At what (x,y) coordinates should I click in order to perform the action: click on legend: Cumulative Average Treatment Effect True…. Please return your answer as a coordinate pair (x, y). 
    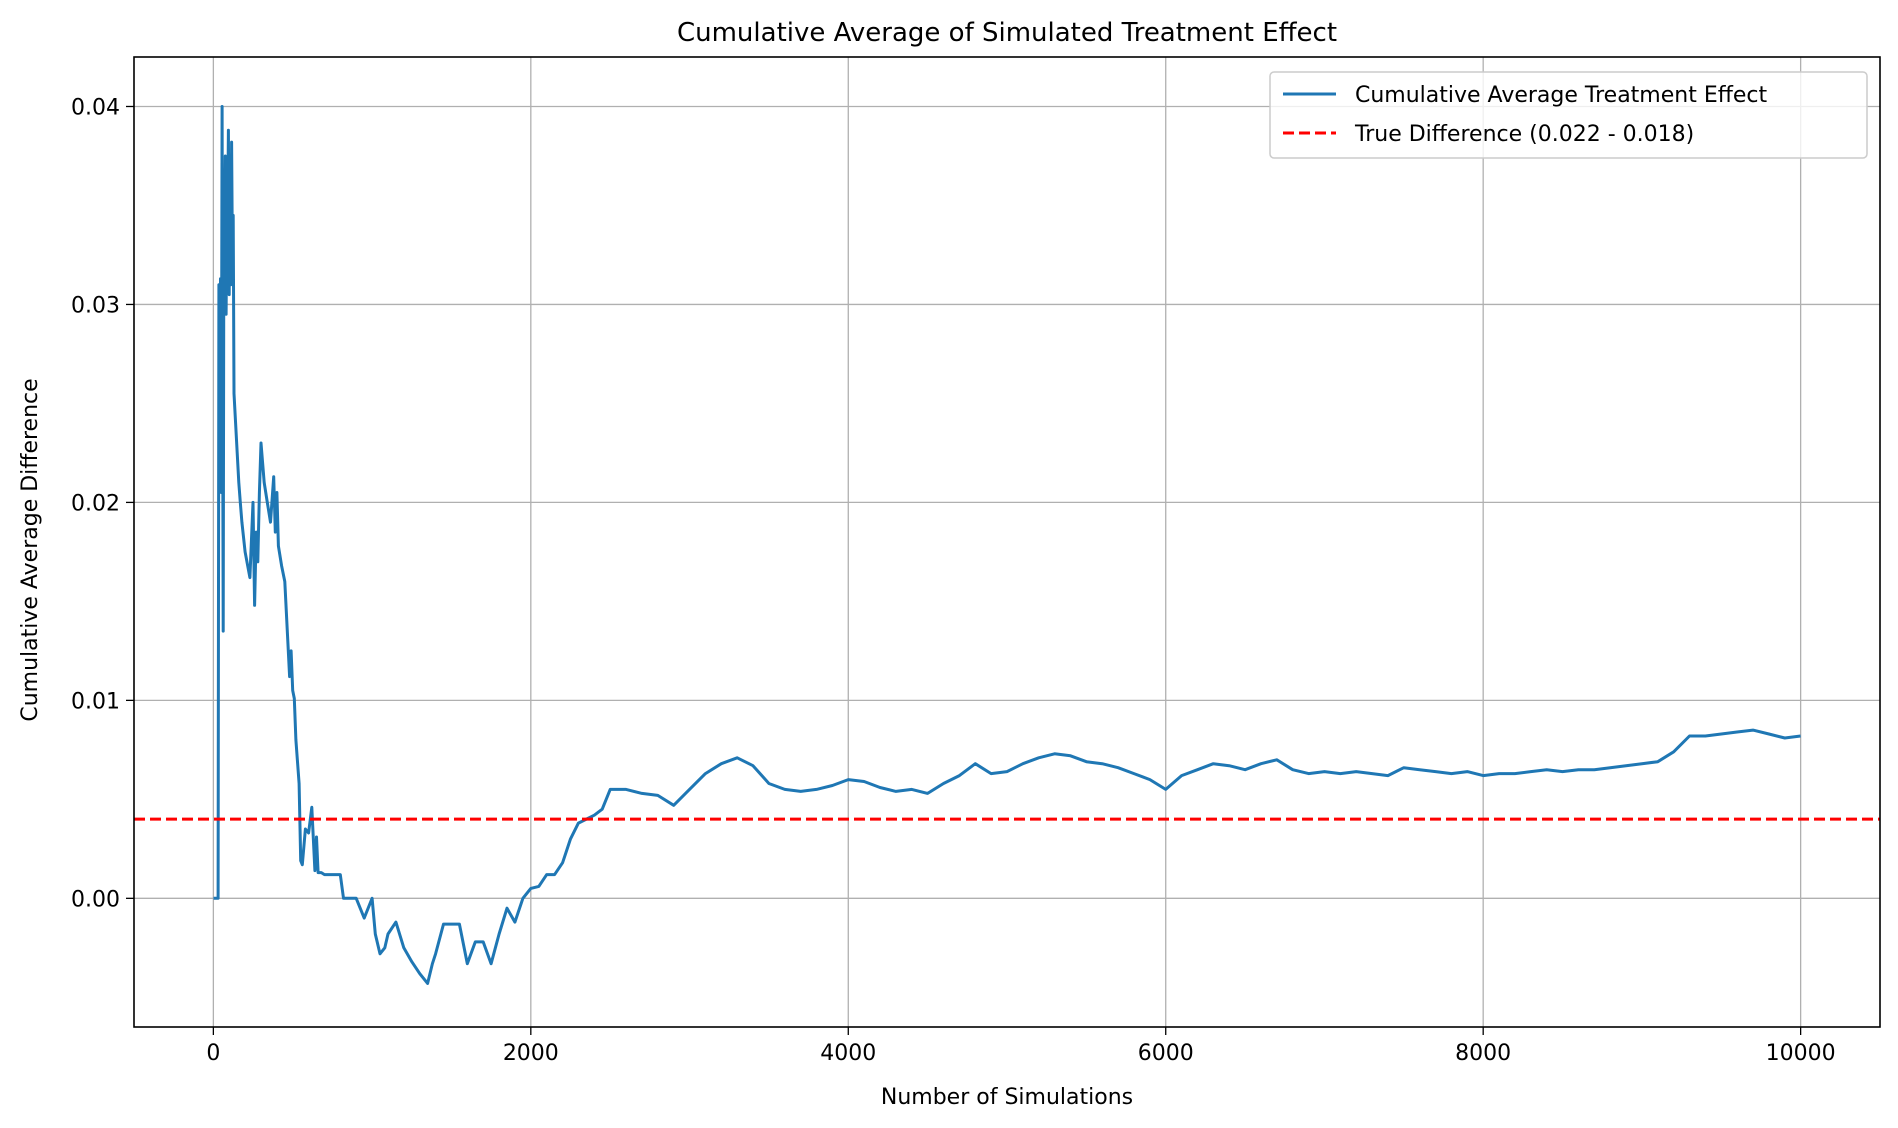
    Looking at the image, I should click on (1568, 115).